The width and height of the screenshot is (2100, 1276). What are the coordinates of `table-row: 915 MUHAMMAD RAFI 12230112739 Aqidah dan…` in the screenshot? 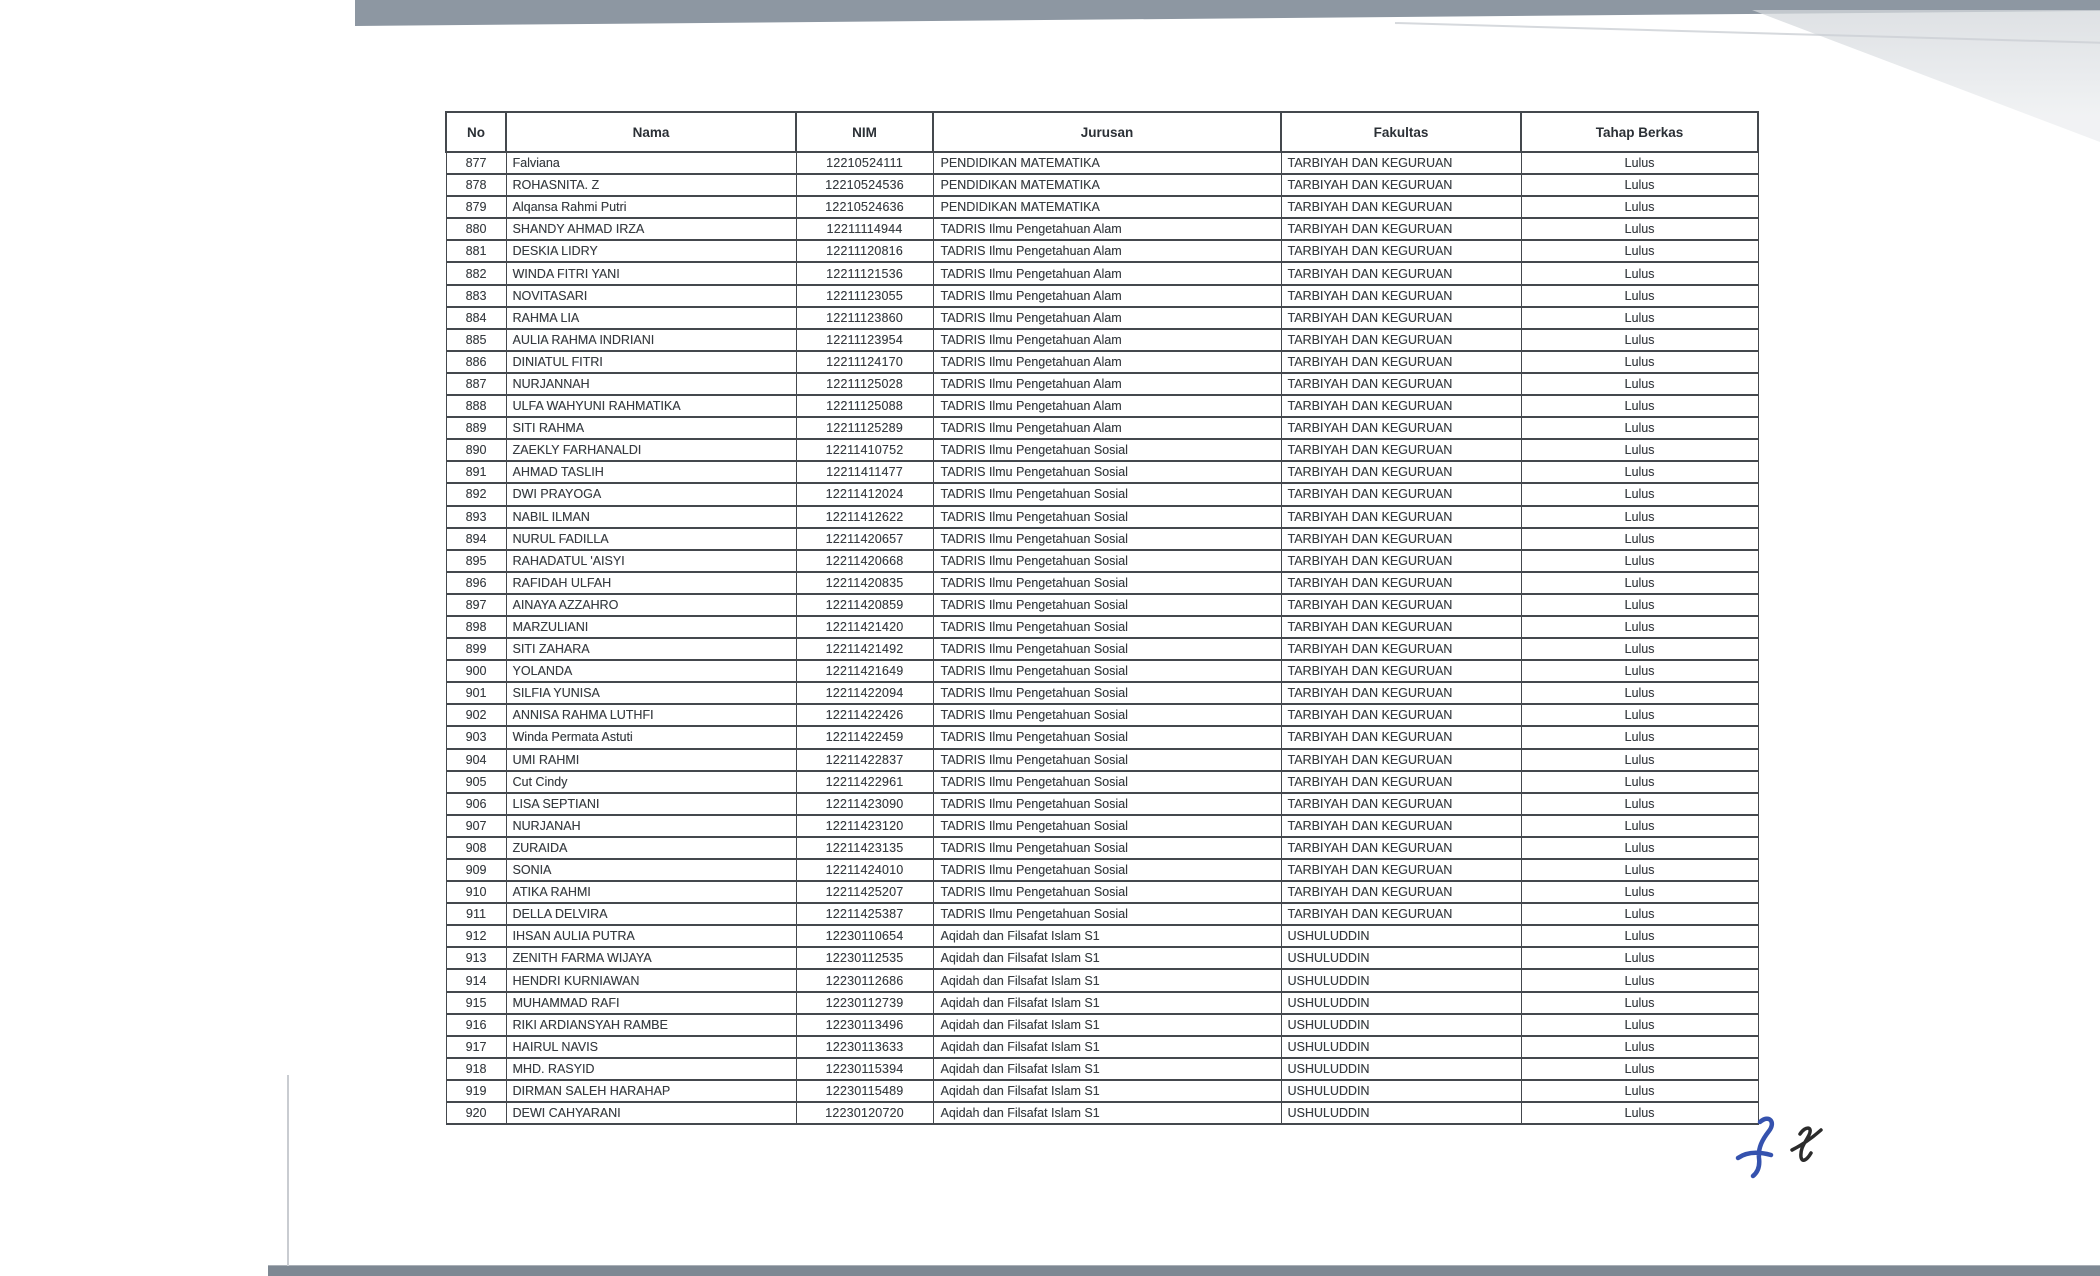 It's located at (1102, 1002).